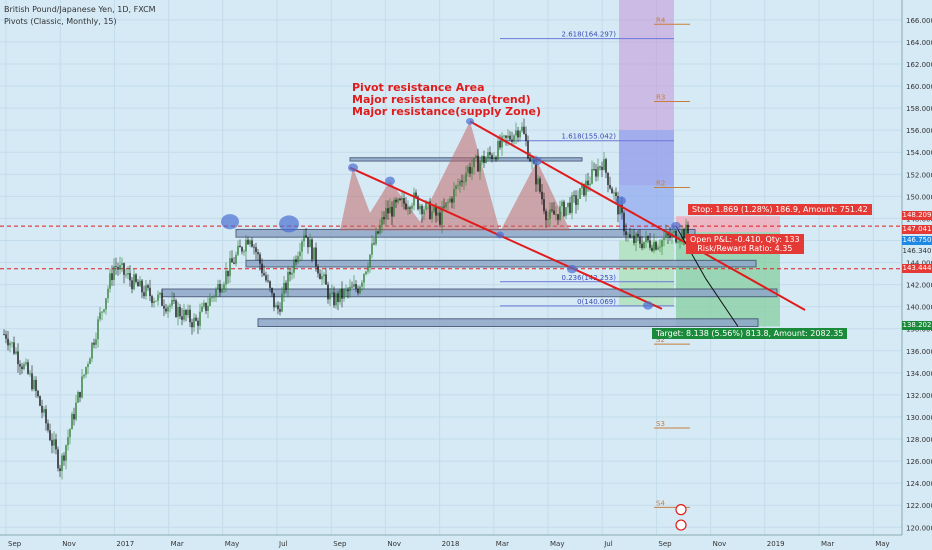  I want to click on pivot-label: S3, so click(660, 424).